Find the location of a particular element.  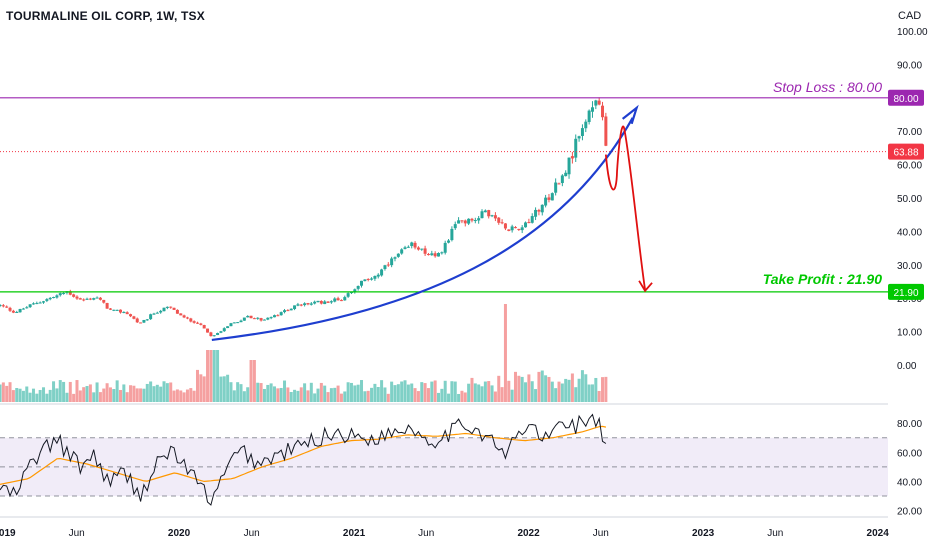

current-price-tag: 63.88 is located at coordinates (906, 151).